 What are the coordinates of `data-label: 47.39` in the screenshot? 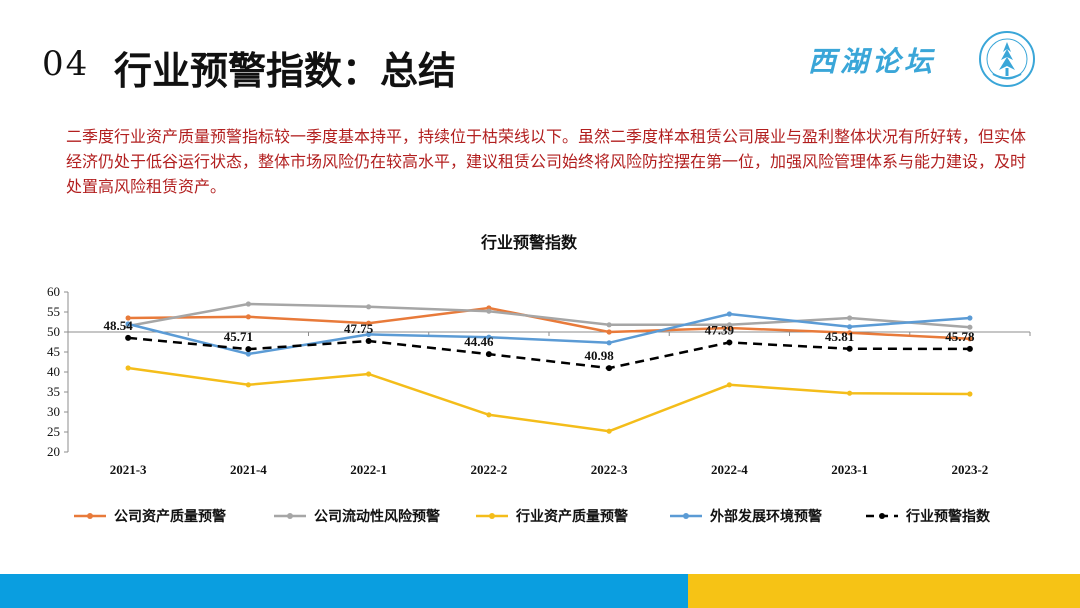 It's located at (720, 329).